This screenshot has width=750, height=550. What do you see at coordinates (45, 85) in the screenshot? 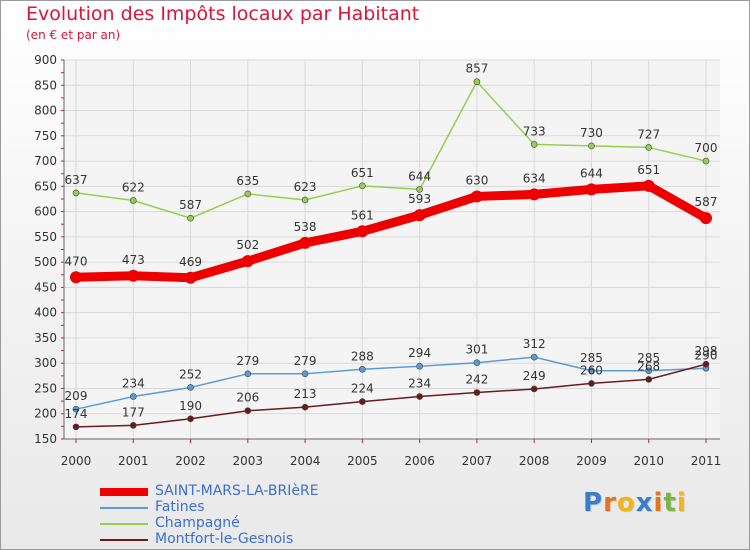
I see `y-tick-label: 850` at bounding box center [45, 85].